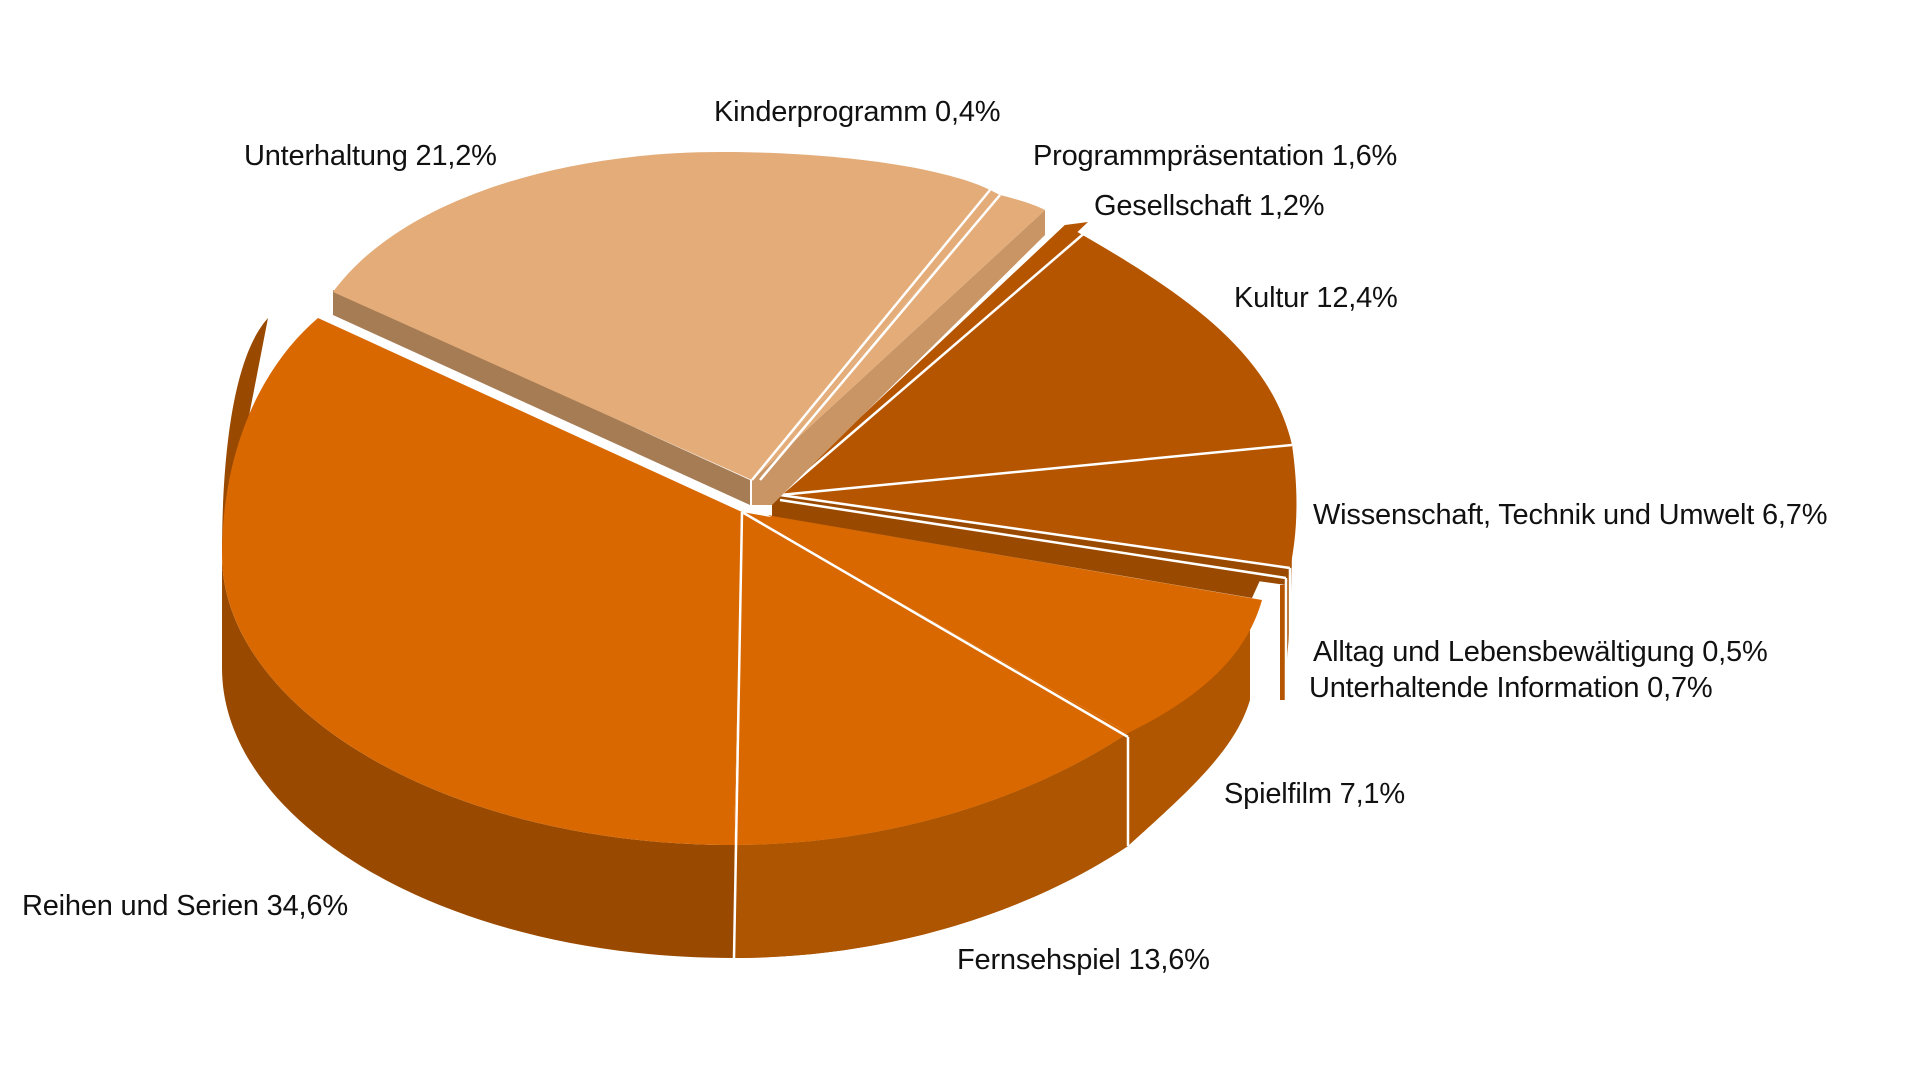 The height and width of the screenshot is (1080, 1920). I want to click on label-fernsehspiel: Fernsehspiel 13,6%, so click(1083, 960).